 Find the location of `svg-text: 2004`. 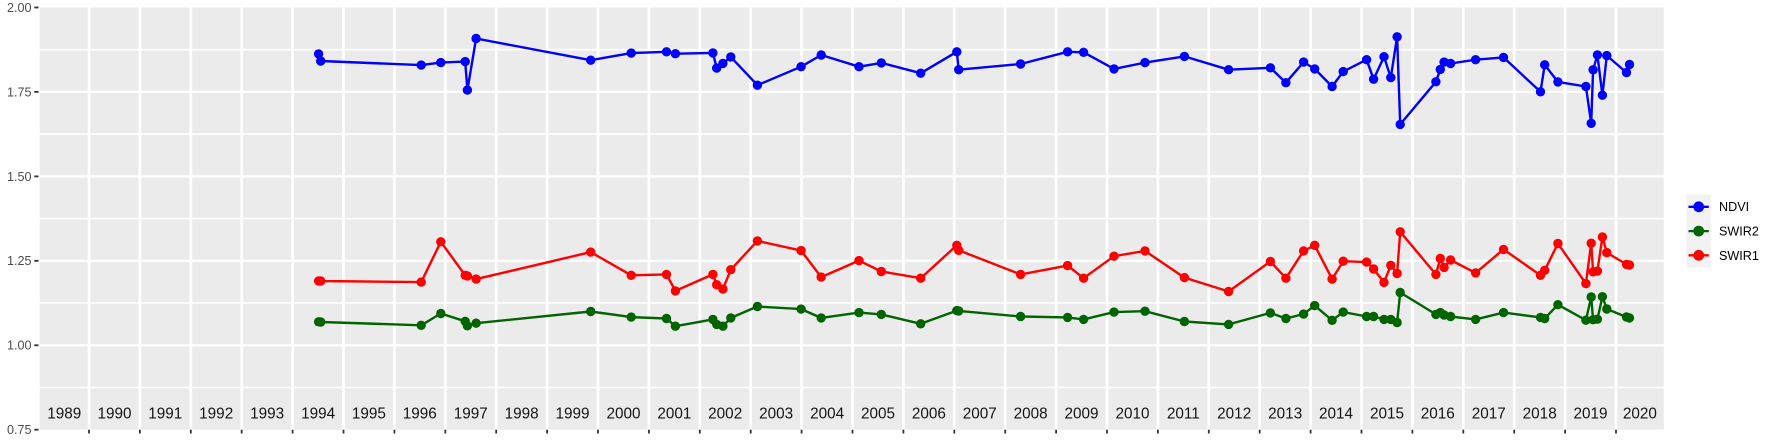

svg-text: 2004 is located at coordinates (827, 414).